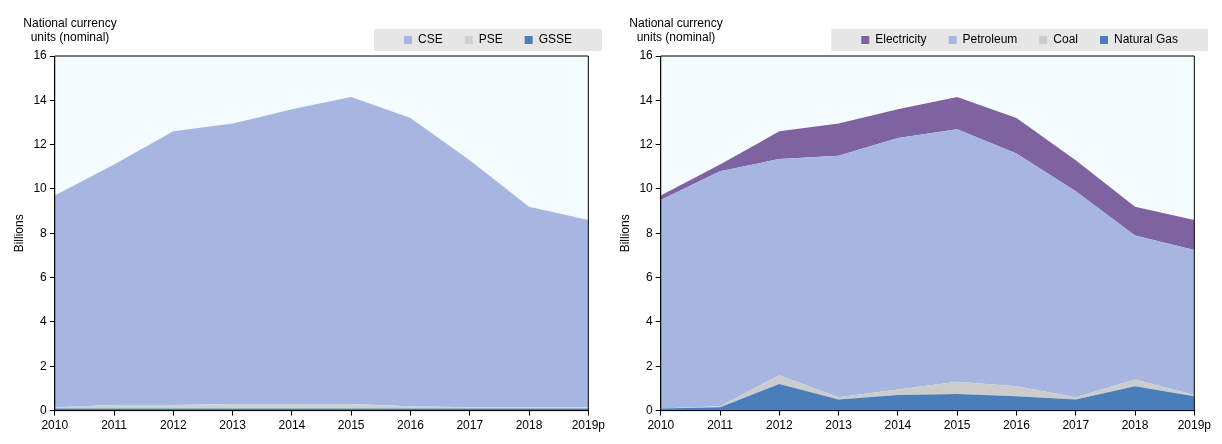 The width and height of the screenshot is (1222, 444). Describe the element at coordinates (1146, 39) in the screenshot. I see `legend-label: Natural Gas` at that location.